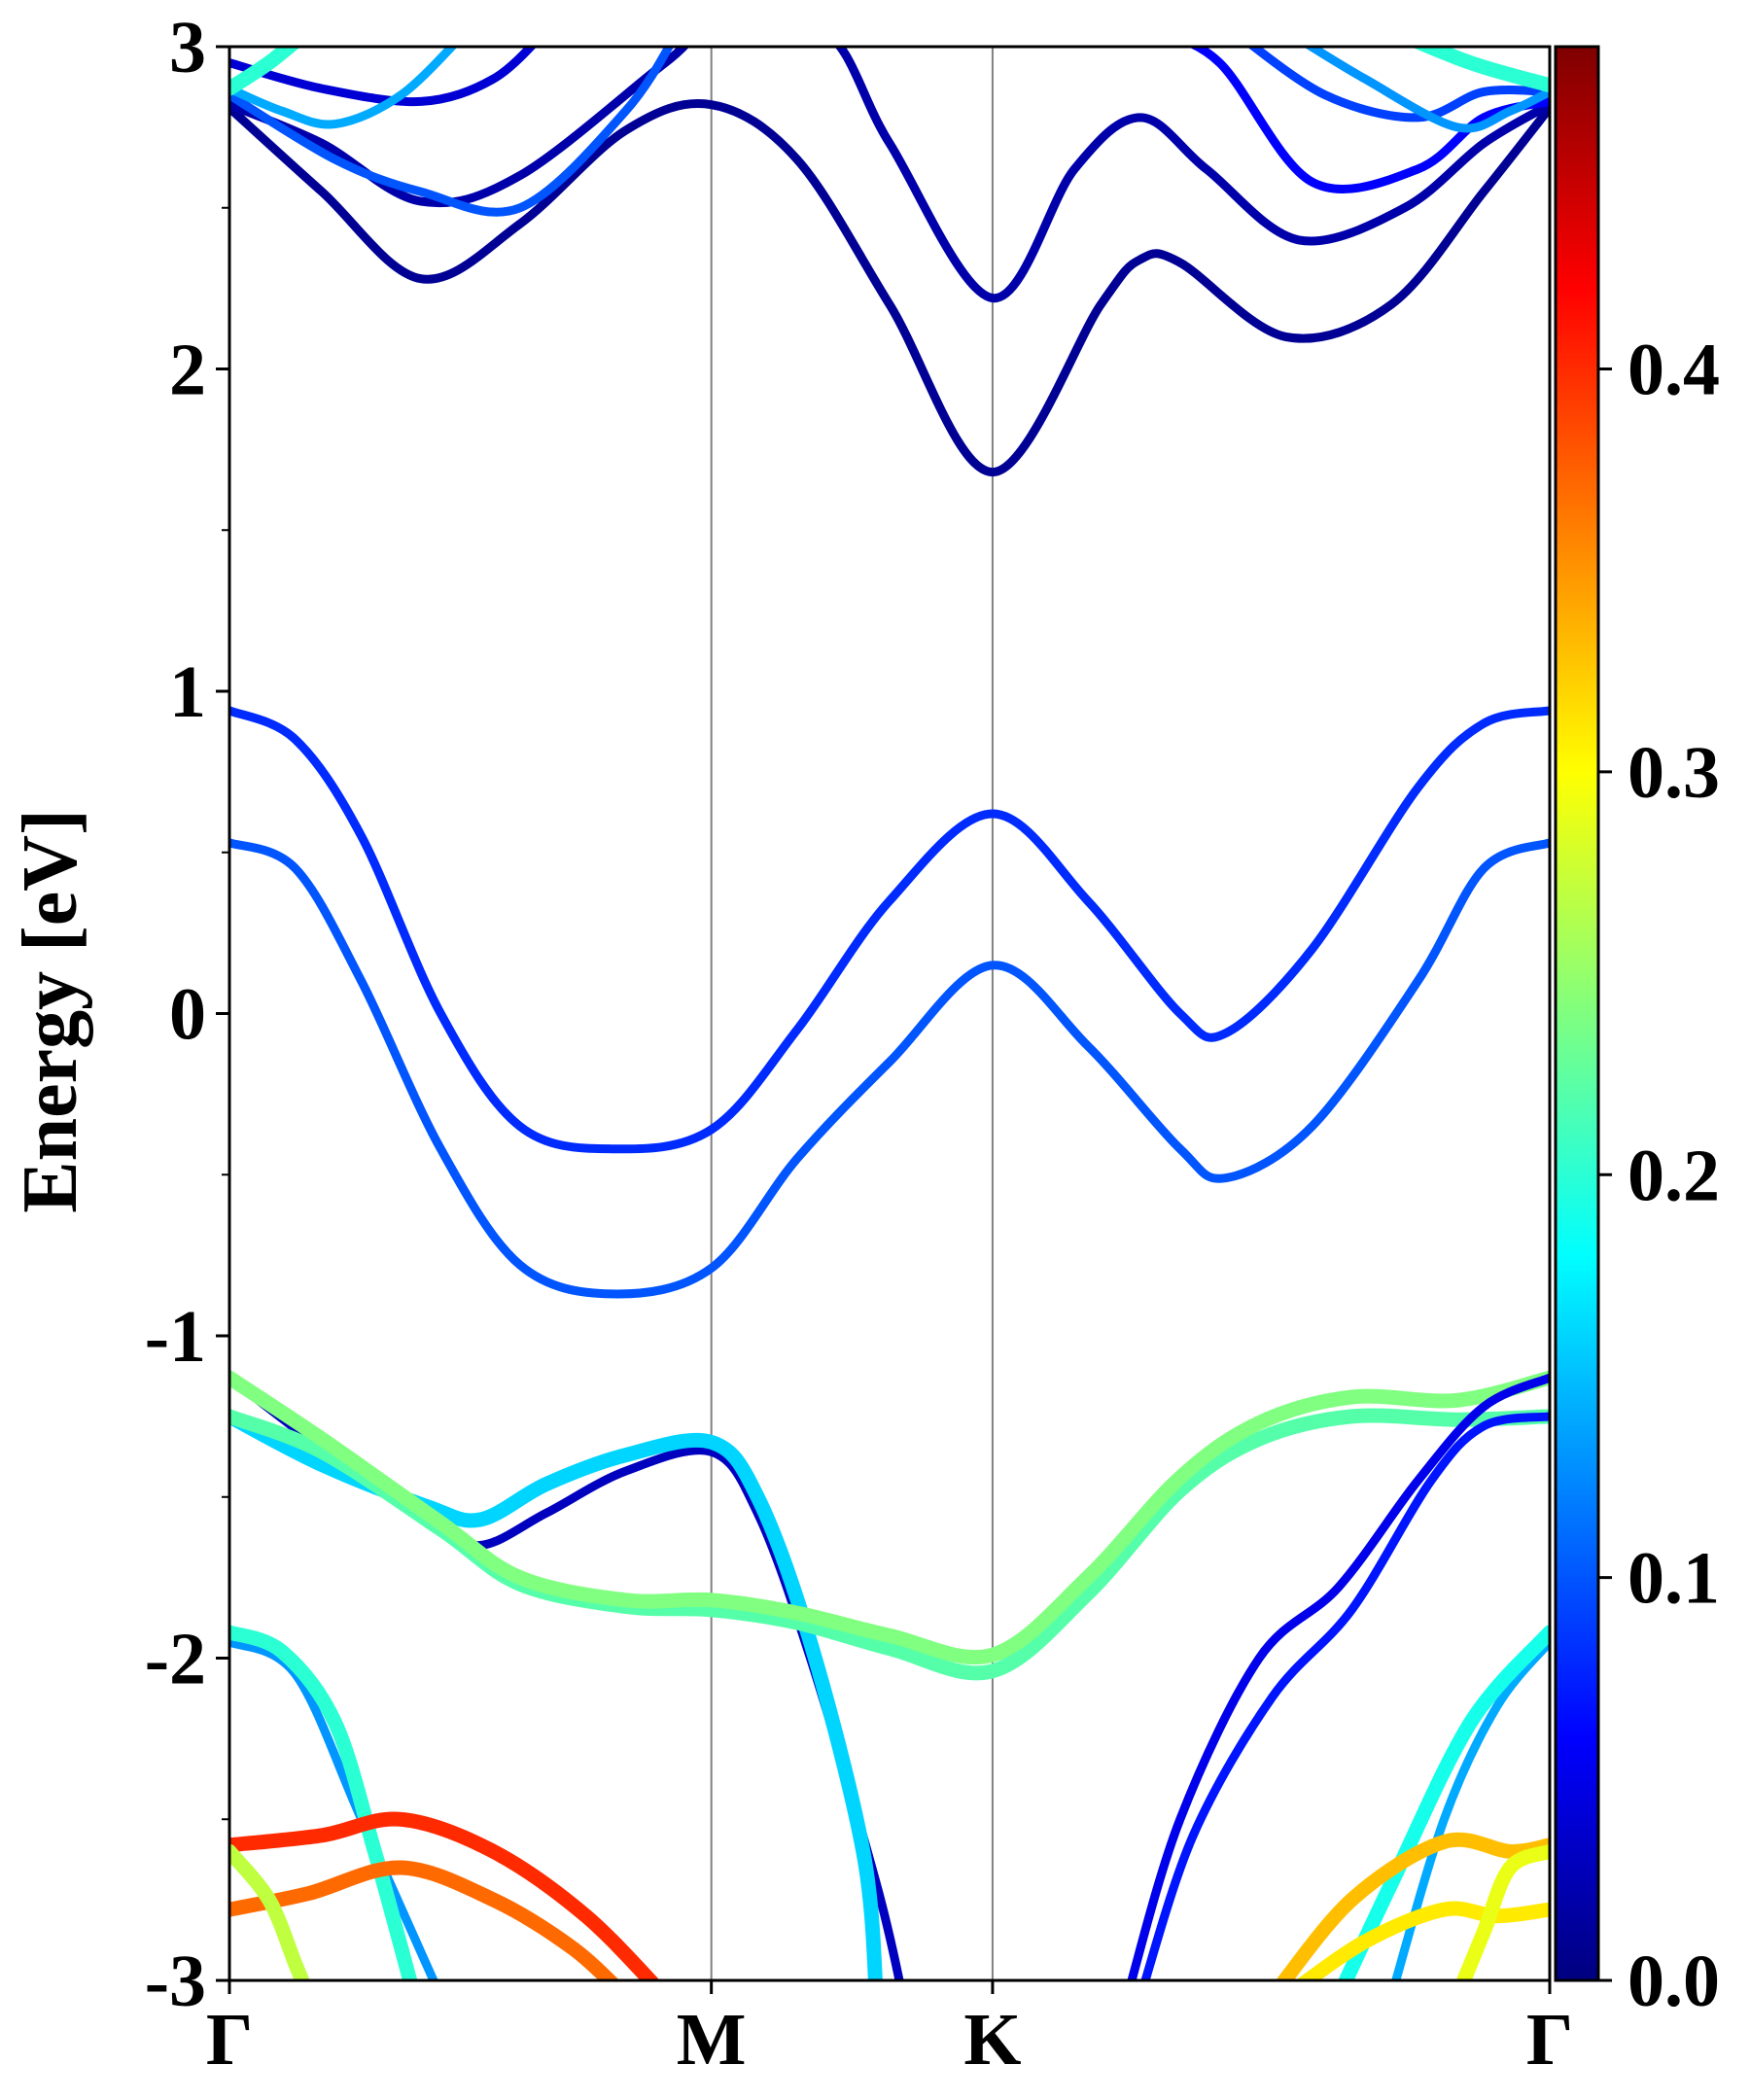 The image size is (1750, 2100). I want to click on x-tick-label: M, so click(712, 2040).